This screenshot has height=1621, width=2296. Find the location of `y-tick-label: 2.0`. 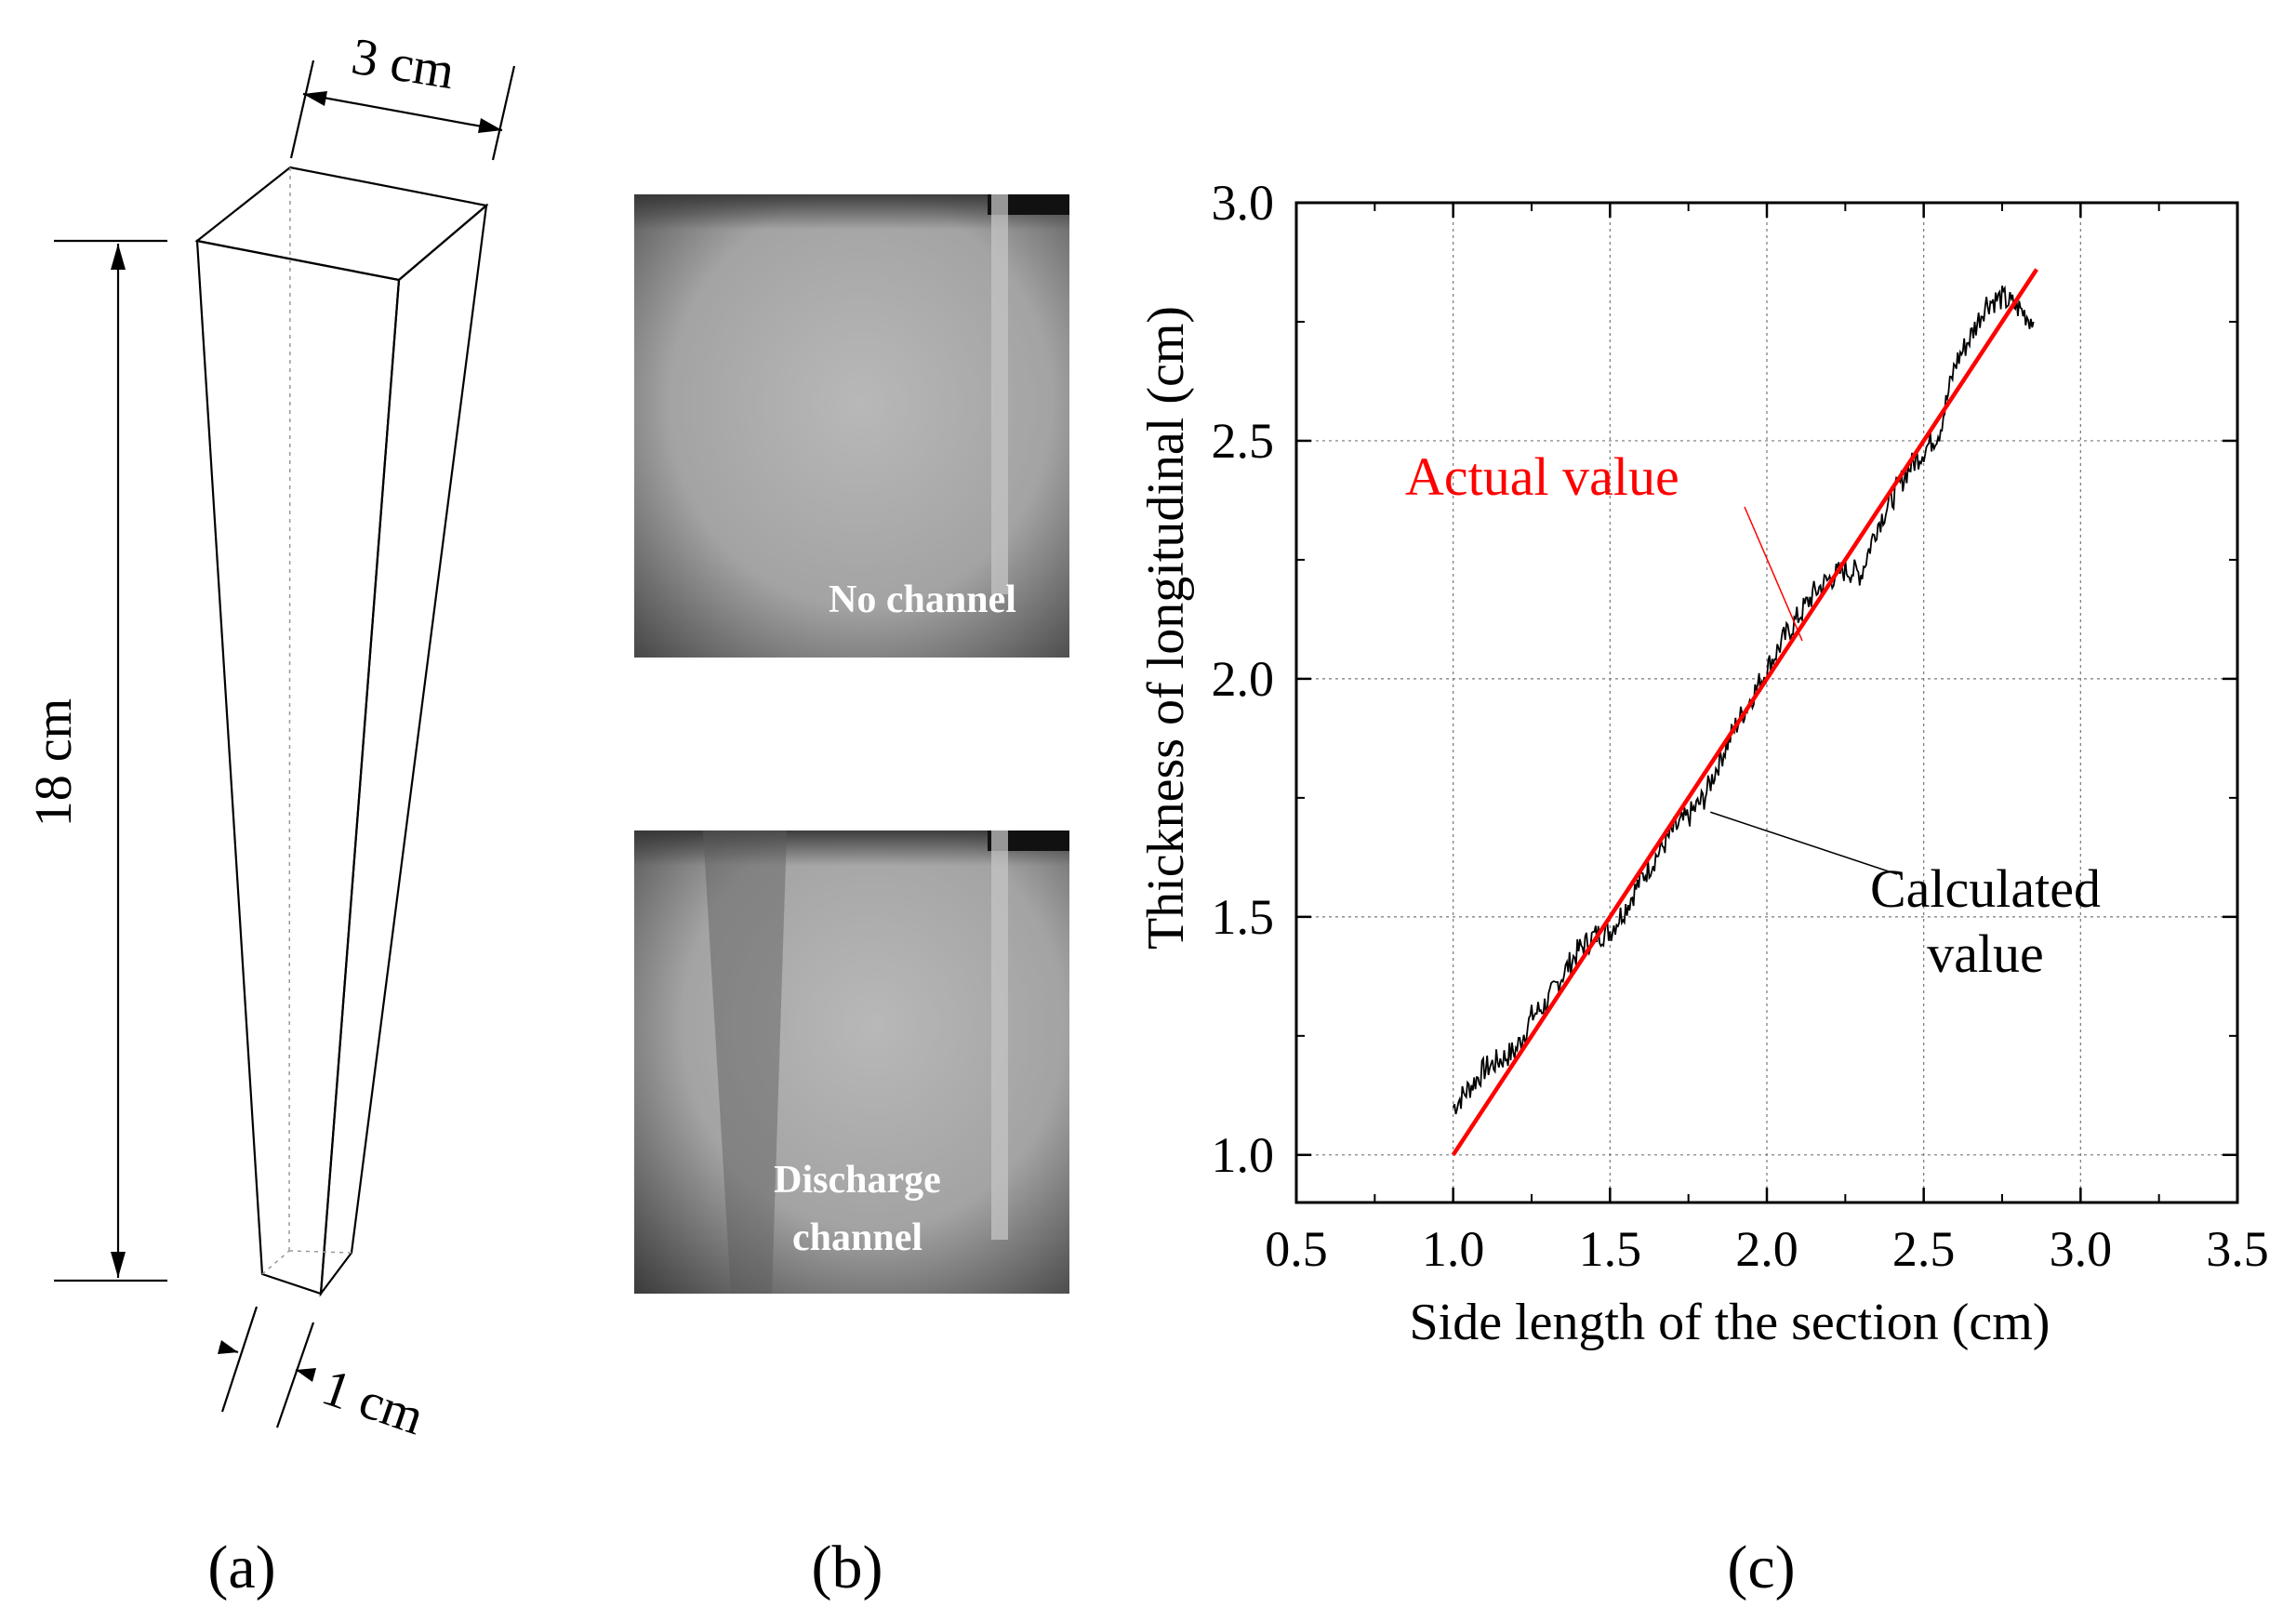

y-tick-label: 2.0 is located at coordinates (1243, 679).